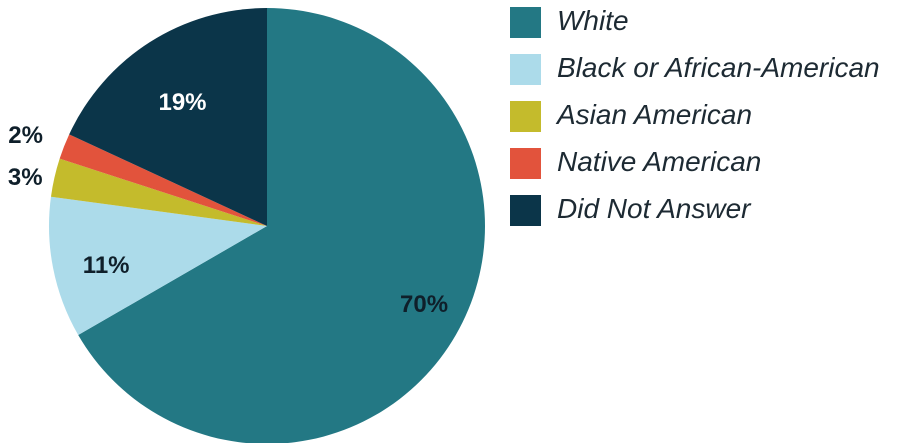  I want to click on pie-slice-asian-american, so click(158, 192).